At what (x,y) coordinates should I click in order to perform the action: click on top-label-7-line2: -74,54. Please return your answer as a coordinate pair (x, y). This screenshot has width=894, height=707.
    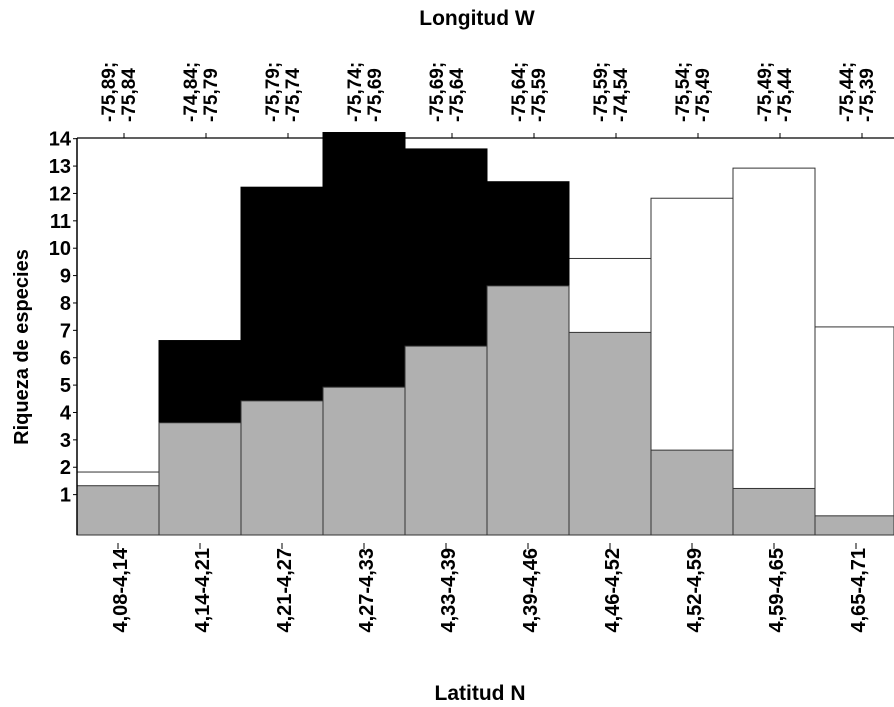
    Looking at the image, I should click on (621, 95).